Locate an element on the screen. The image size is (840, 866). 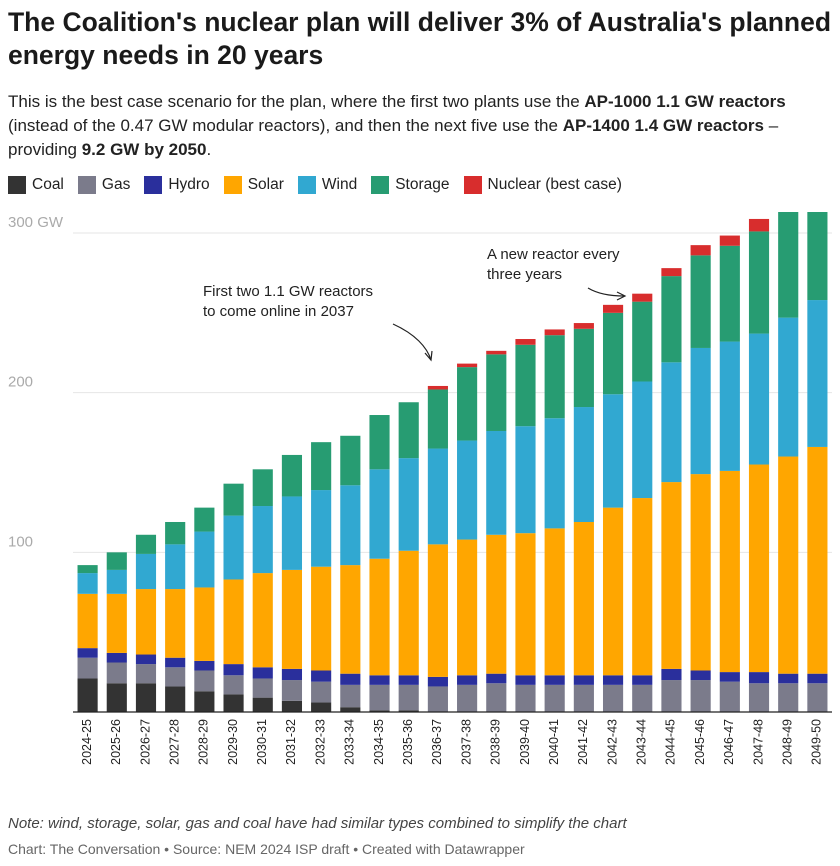
x-tick-label: 2032-33 is located at coordinates (320, 742).